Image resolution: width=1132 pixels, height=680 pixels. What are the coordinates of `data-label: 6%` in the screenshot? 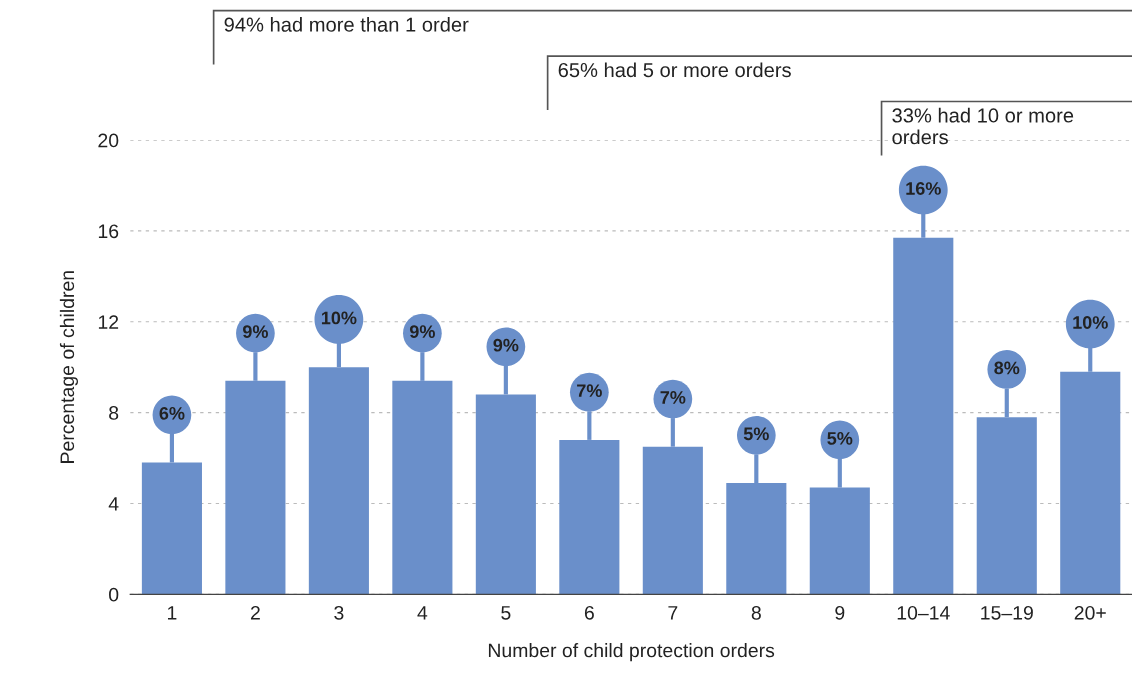 It's located at (172, 413).